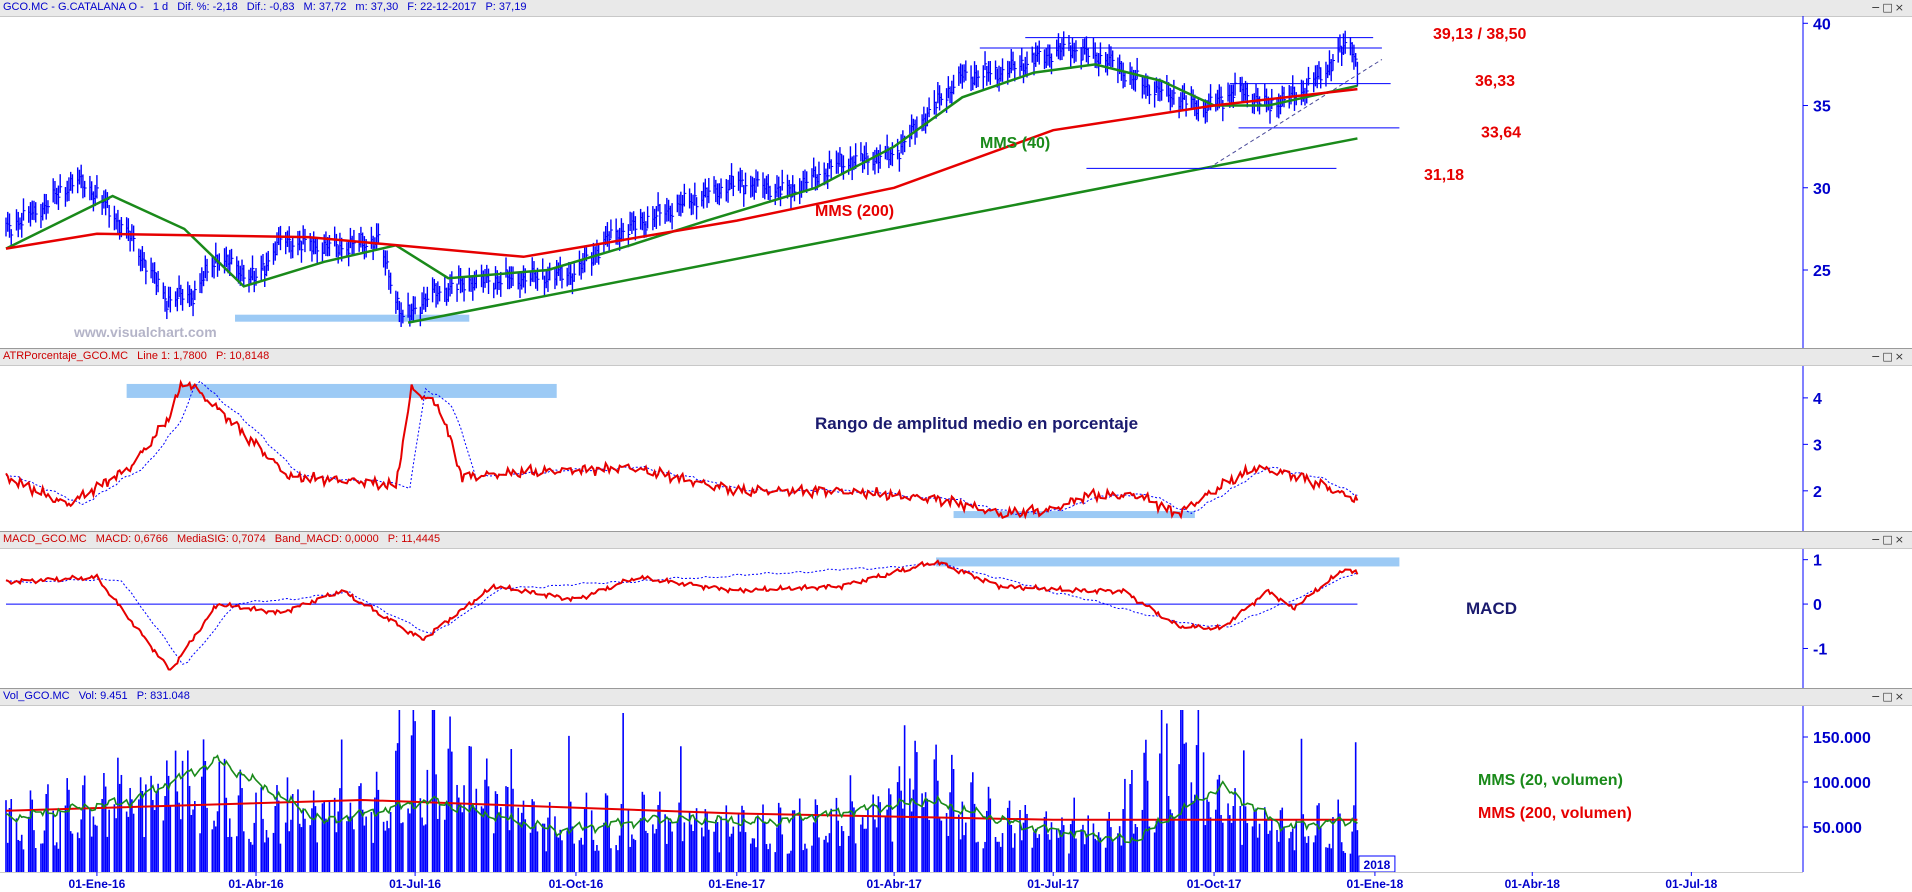  I want to click on macd-tick-label: -1, so click(1820, 649).